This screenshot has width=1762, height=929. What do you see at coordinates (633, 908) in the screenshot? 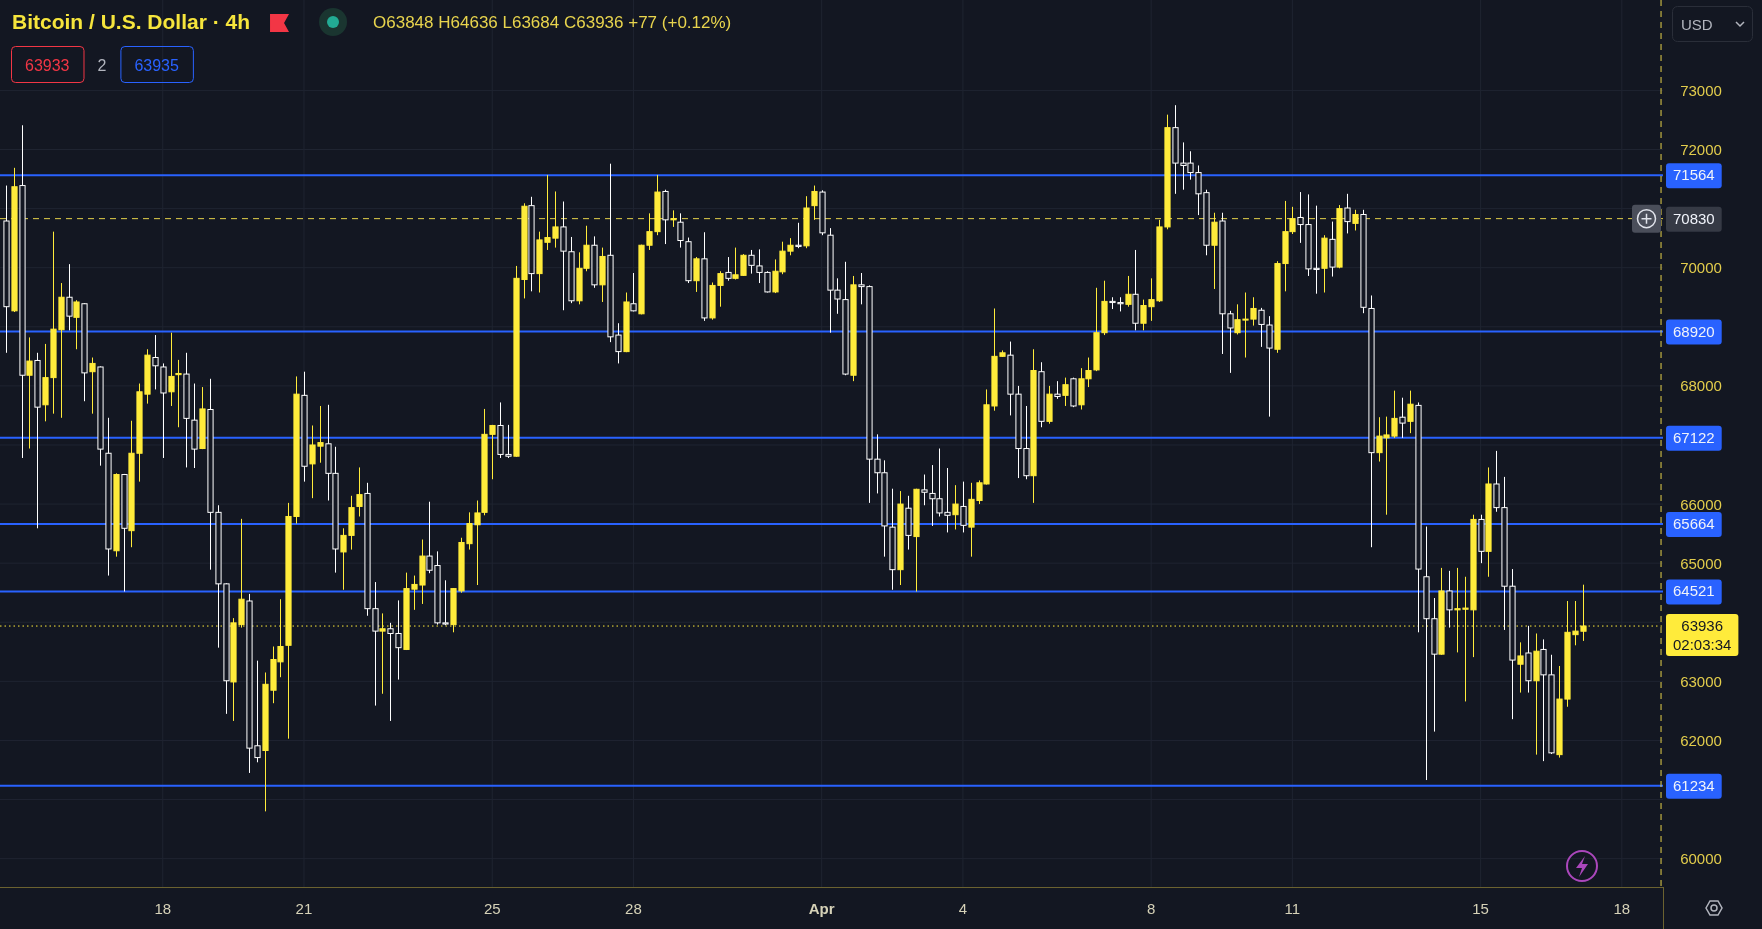
I see `x-tick-label: 28` at bounding box center [633, 908].